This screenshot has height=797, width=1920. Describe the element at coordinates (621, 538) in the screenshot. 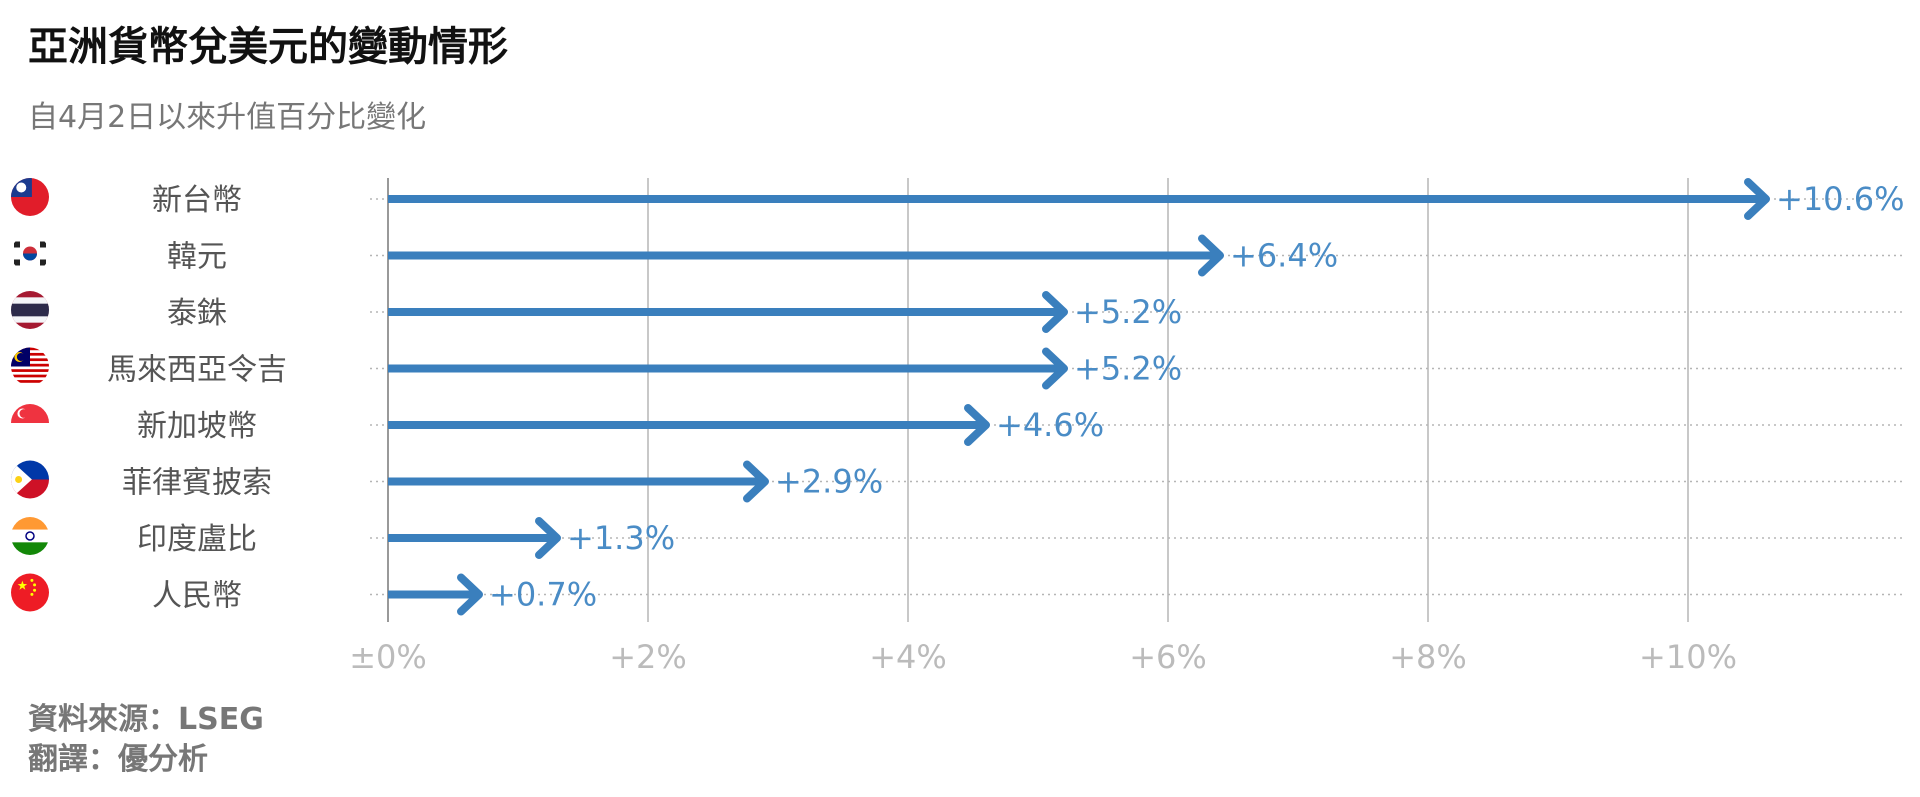

I see `data-label: +1.3%` at that location.